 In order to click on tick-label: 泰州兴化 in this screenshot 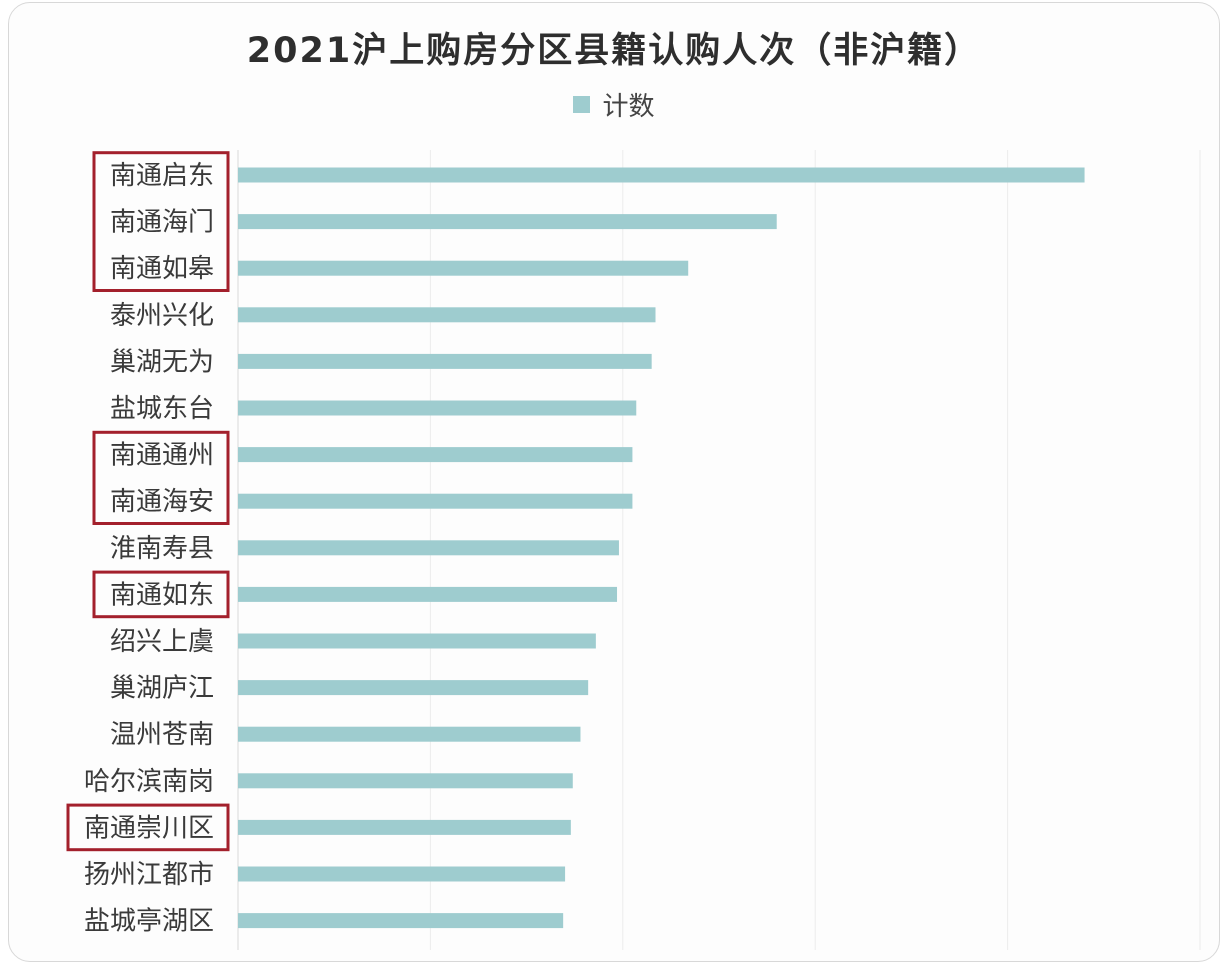, I will do `click(162, 316)`.